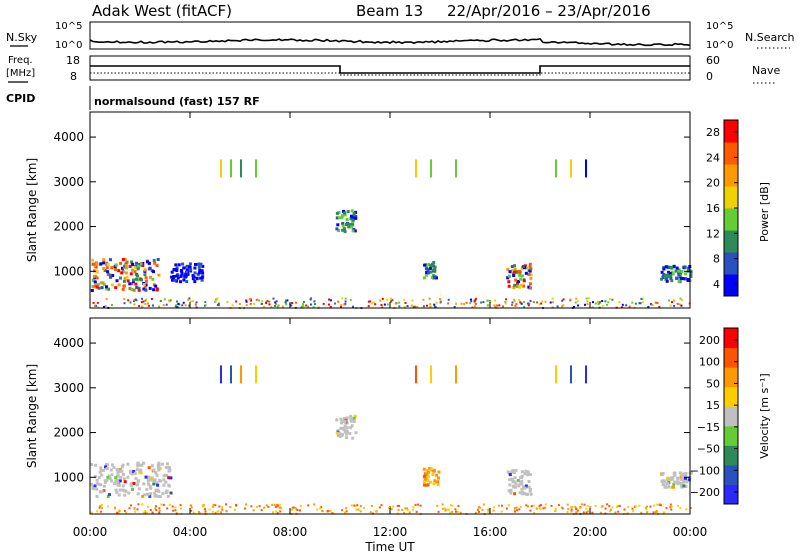  What do you see at coordinates (390, 42) in the screenshot?
I see `nsky-trace` at bounding box center [390, 42].